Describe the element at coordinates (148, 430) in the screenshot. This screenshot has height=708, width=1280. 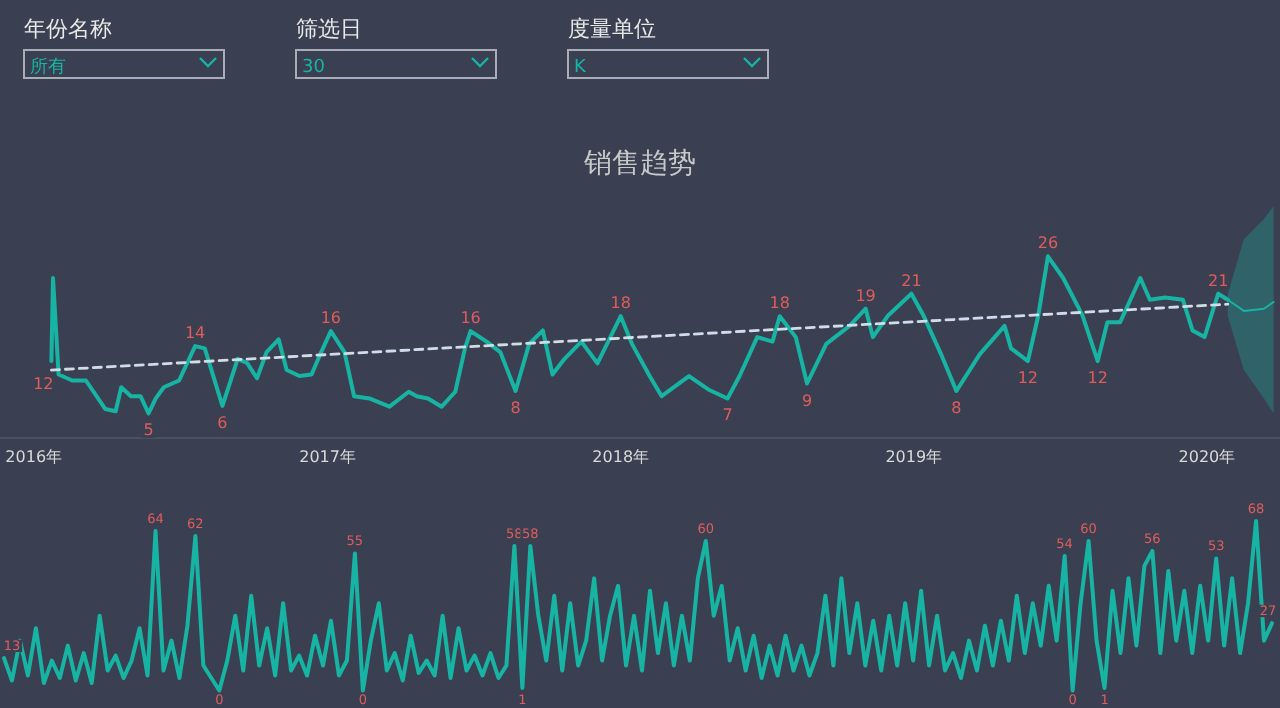
I see `data-label: 5` at that location.